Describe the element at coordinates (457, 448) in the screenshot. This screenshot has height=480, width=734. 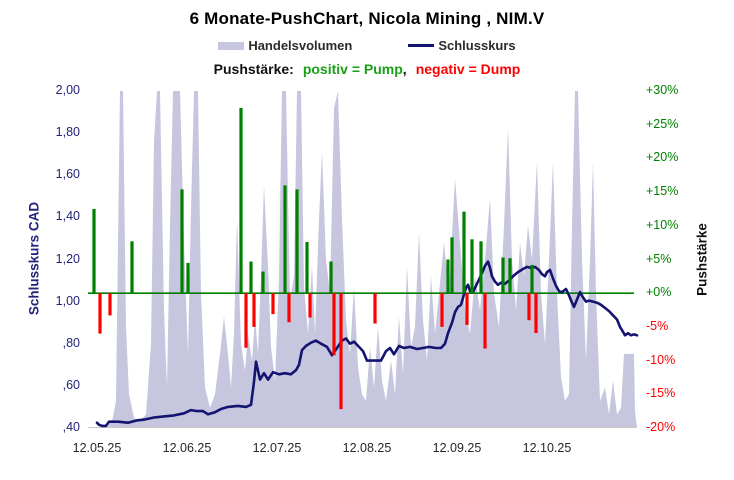
I see `x-axis-tick-label: 12.09.25` at that location.